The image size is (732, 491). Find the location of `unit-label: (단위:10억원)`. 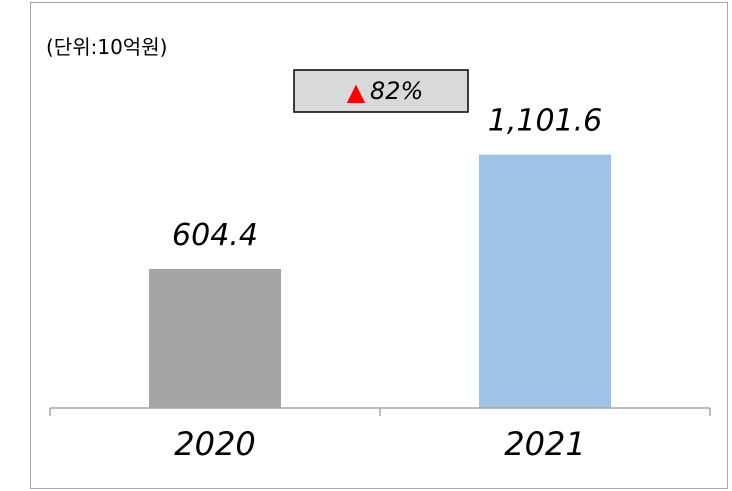

unit-label: (단위:10억원) is located at coordinates (106, 47).